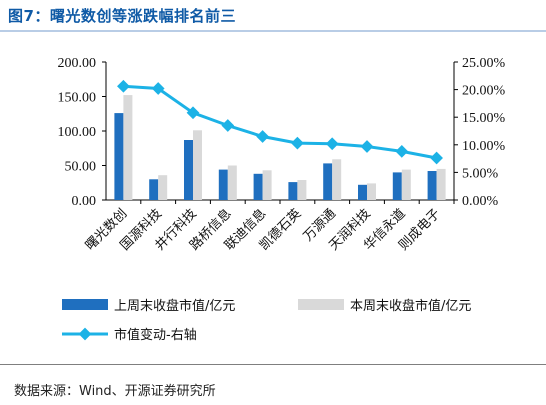 This screenshot has height=405, width=546. What do you see at coordinates (85, 304) in the screenshot?
I see `legend-swatch-last-week` at bounding box center [85, 304].